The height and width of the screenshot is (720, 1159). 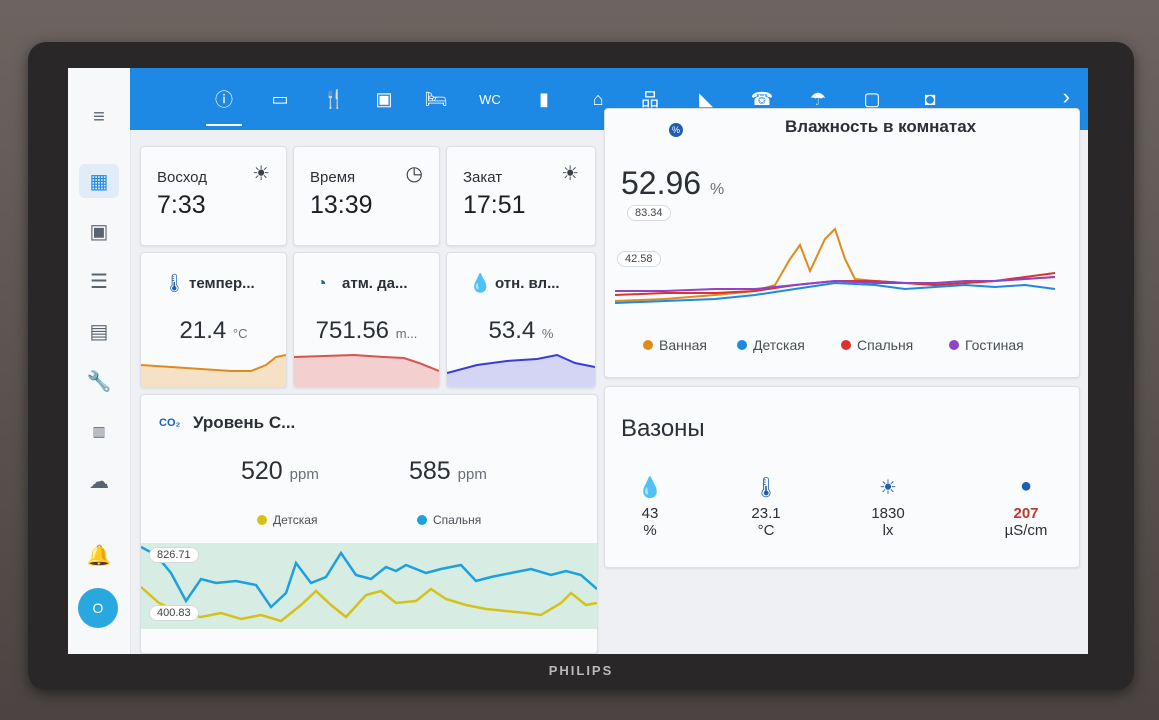 What do you see at coordinates (213, 196) in the screenshot?
I see `sunrise-card: Восход 7:33 ☀` at bounding box center [213, 196].